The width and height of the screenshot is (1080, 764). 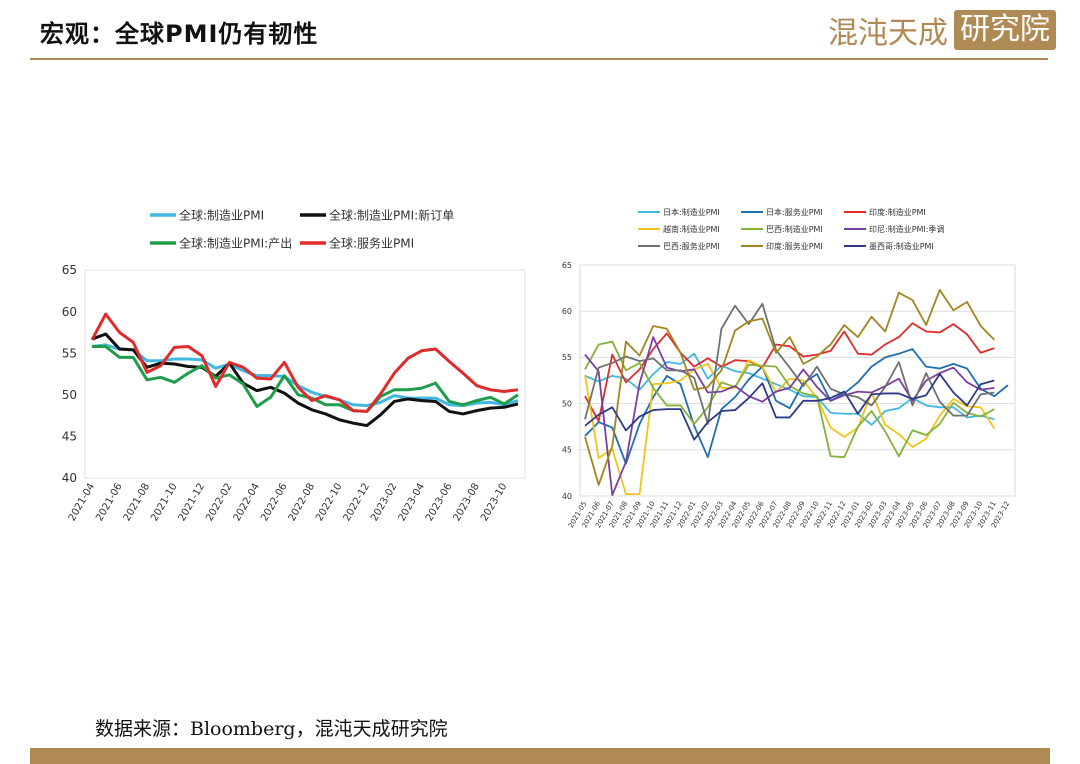 What do you see at coordinates (888, 33) in the screenshot?
I see `brand-name: 混沌天成` at bounding box center [888, 33].